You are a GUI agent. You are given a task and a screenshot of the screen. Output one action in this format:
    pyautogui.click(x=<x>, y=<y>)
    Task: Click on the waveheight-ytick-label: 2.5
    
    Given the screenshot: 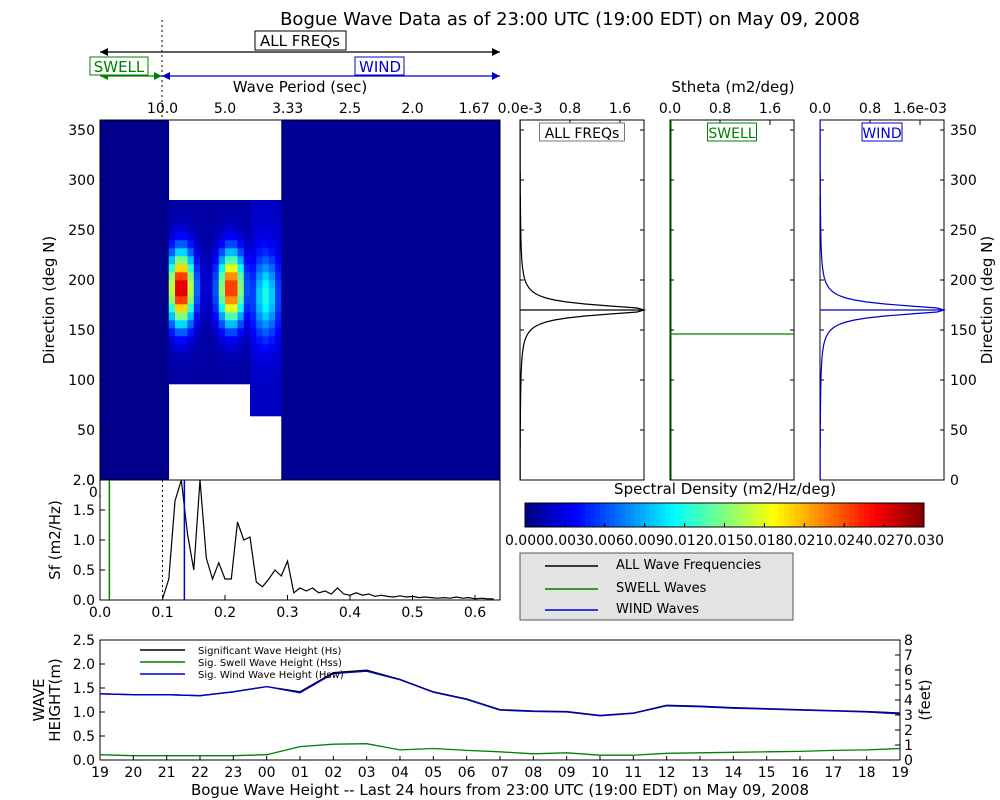 What is the action you would take?
    pyautogui.click(x=84, y=641)
    